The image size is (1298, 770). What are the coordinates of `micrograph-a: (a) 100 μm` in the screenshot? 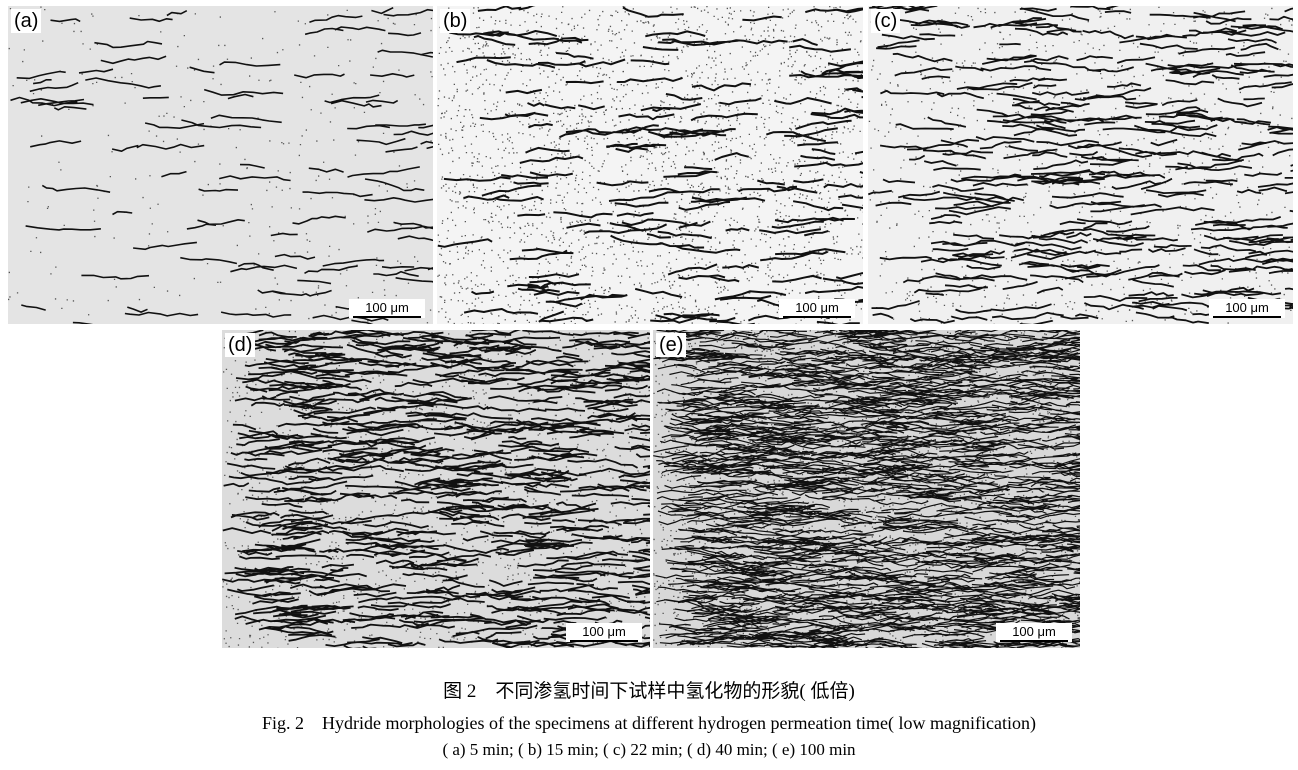 It's located at (220, 165).